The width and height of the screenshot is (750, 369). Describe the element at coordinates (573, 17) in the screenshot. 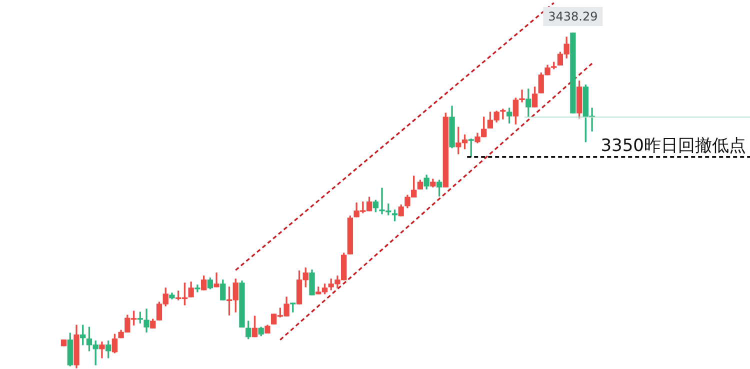

I see `annotation: 3438.29` at that location.